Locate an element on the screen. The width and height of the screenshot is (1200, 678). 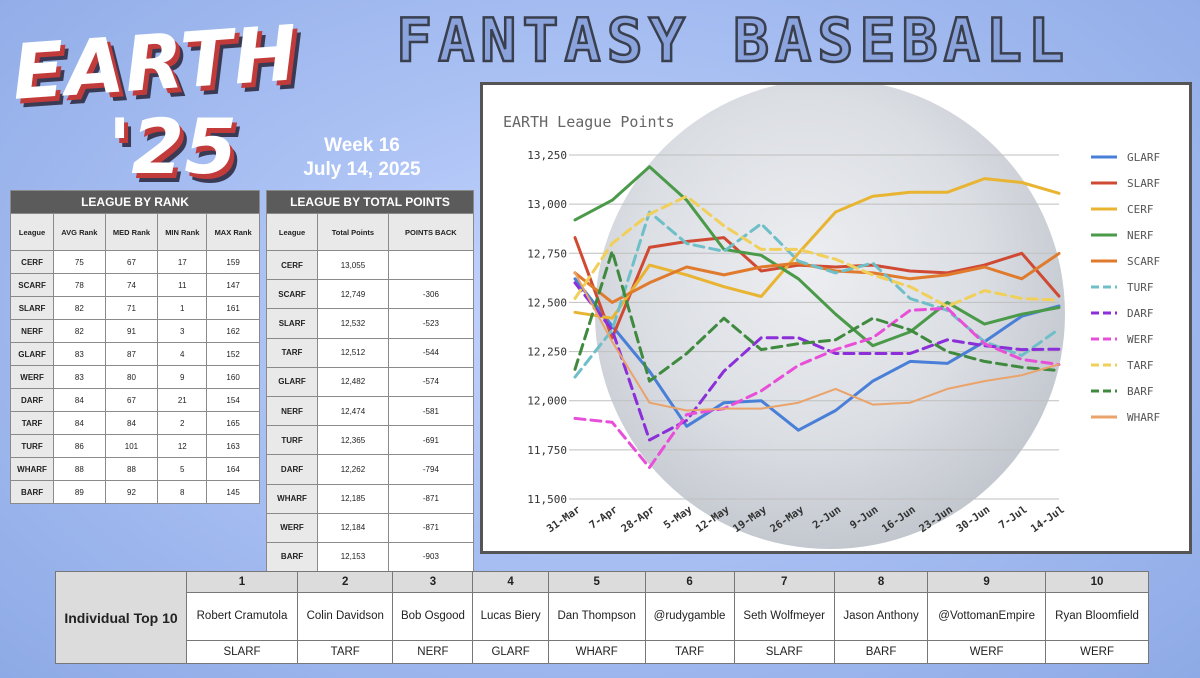
top10-rank: 8 is located at coordinates (881, 582).